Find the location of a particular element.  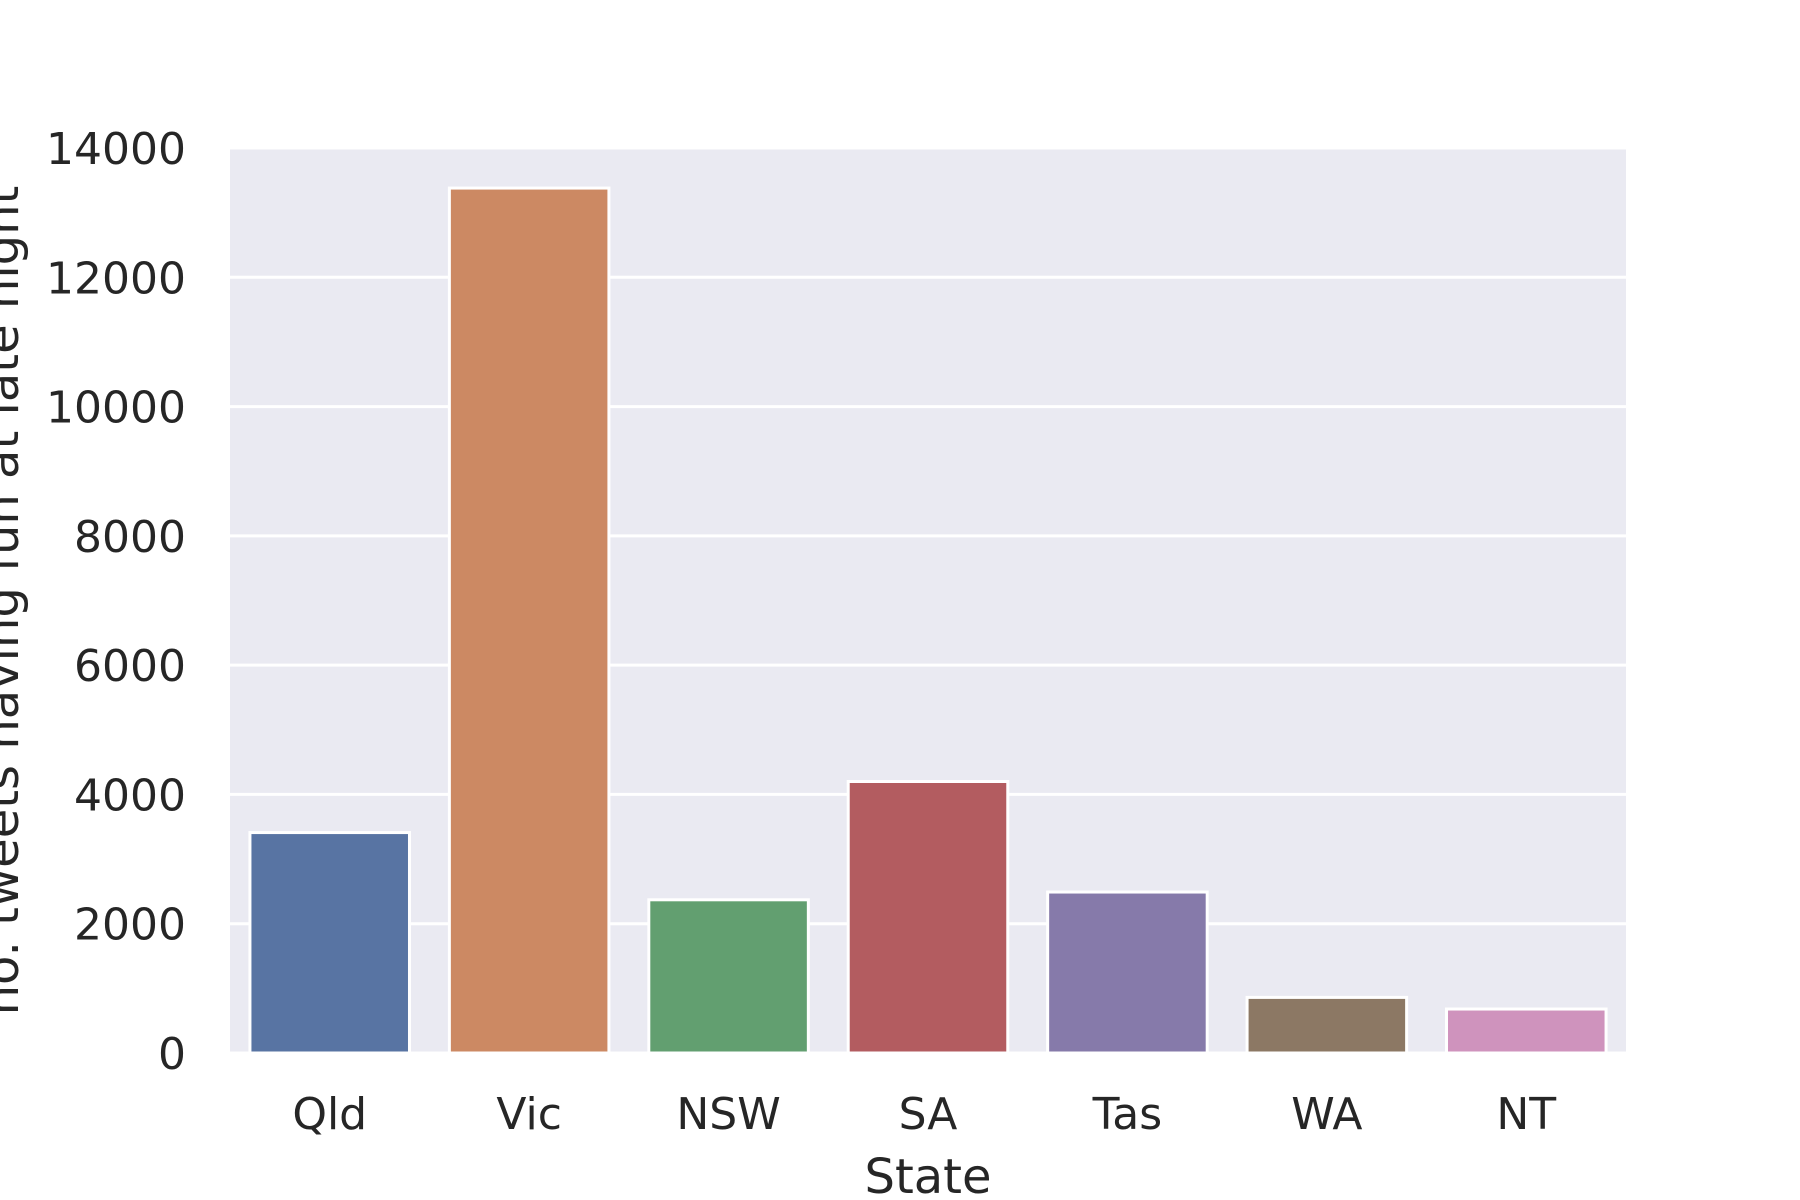

x-tick-label: Vic is located at coordinates (529, 1114).